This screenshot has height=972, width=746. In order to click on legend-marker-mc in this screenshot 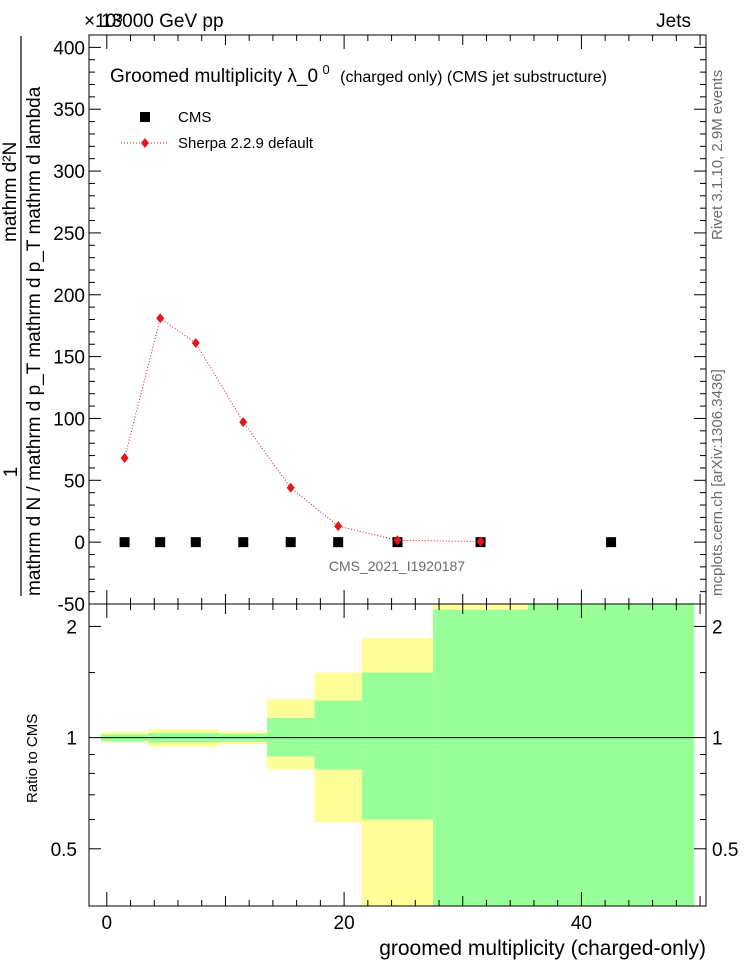, I will do `click(145, 143)`.